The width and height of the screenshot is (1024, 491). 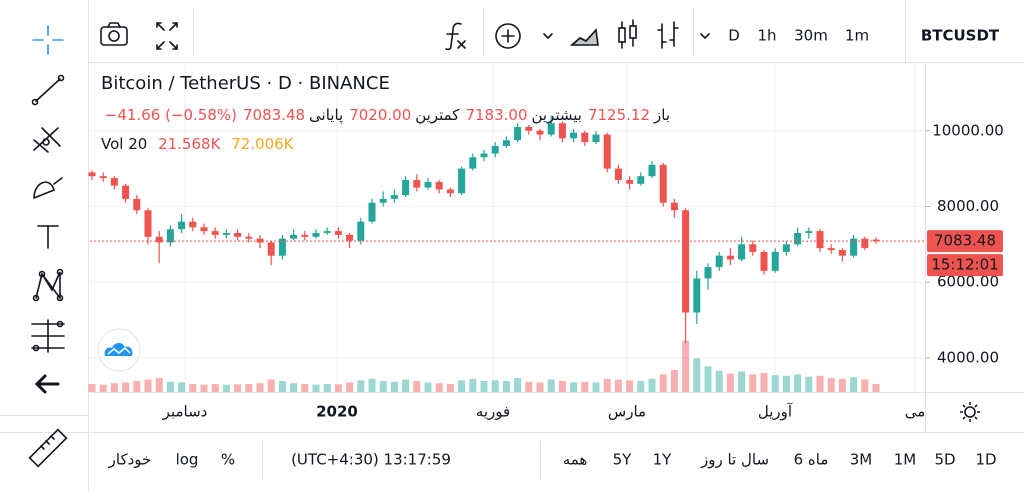 I want to click on clock: (UTC+4:30) 13:17:59, so click(x=371, y=460).